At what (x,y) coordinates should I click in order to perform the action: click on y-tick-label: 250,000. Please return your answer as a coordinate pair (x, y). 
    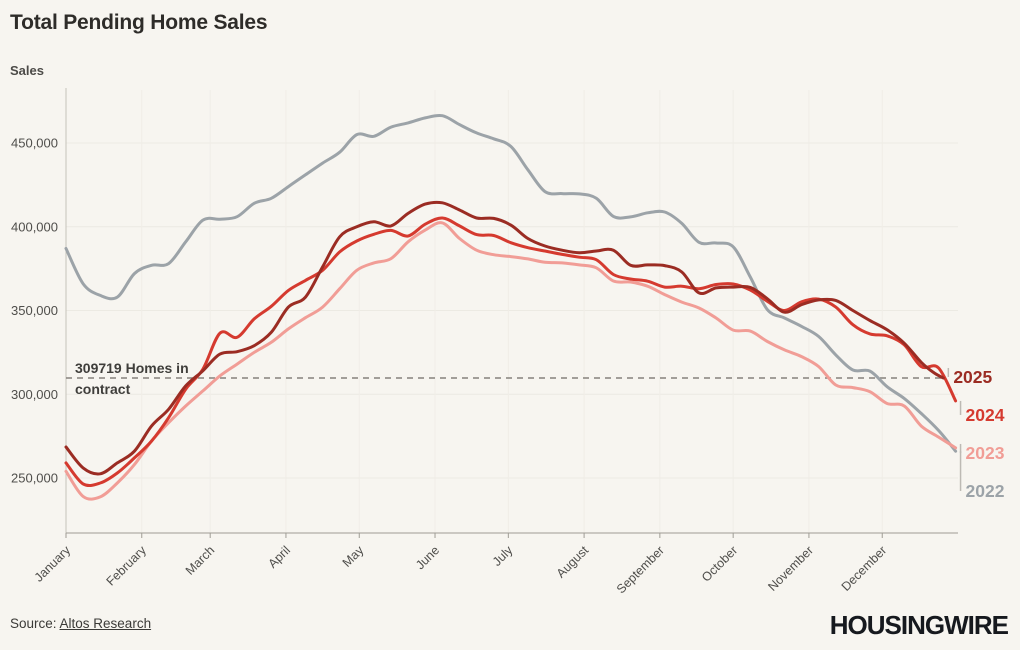
    Looking at the image, I should click on (34, 478).